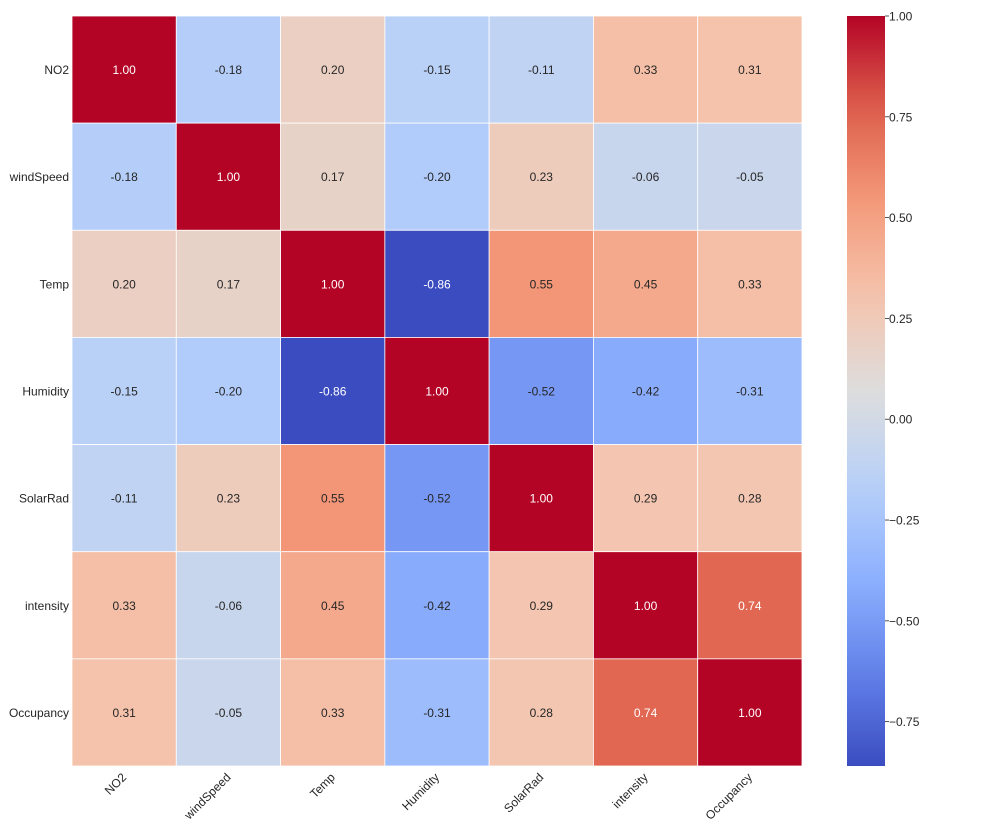  What do you see at coordinates (901, 420) in the screenshot?
I see `colorbar-tick-label: 0.00` at bounding box center [901, 420].